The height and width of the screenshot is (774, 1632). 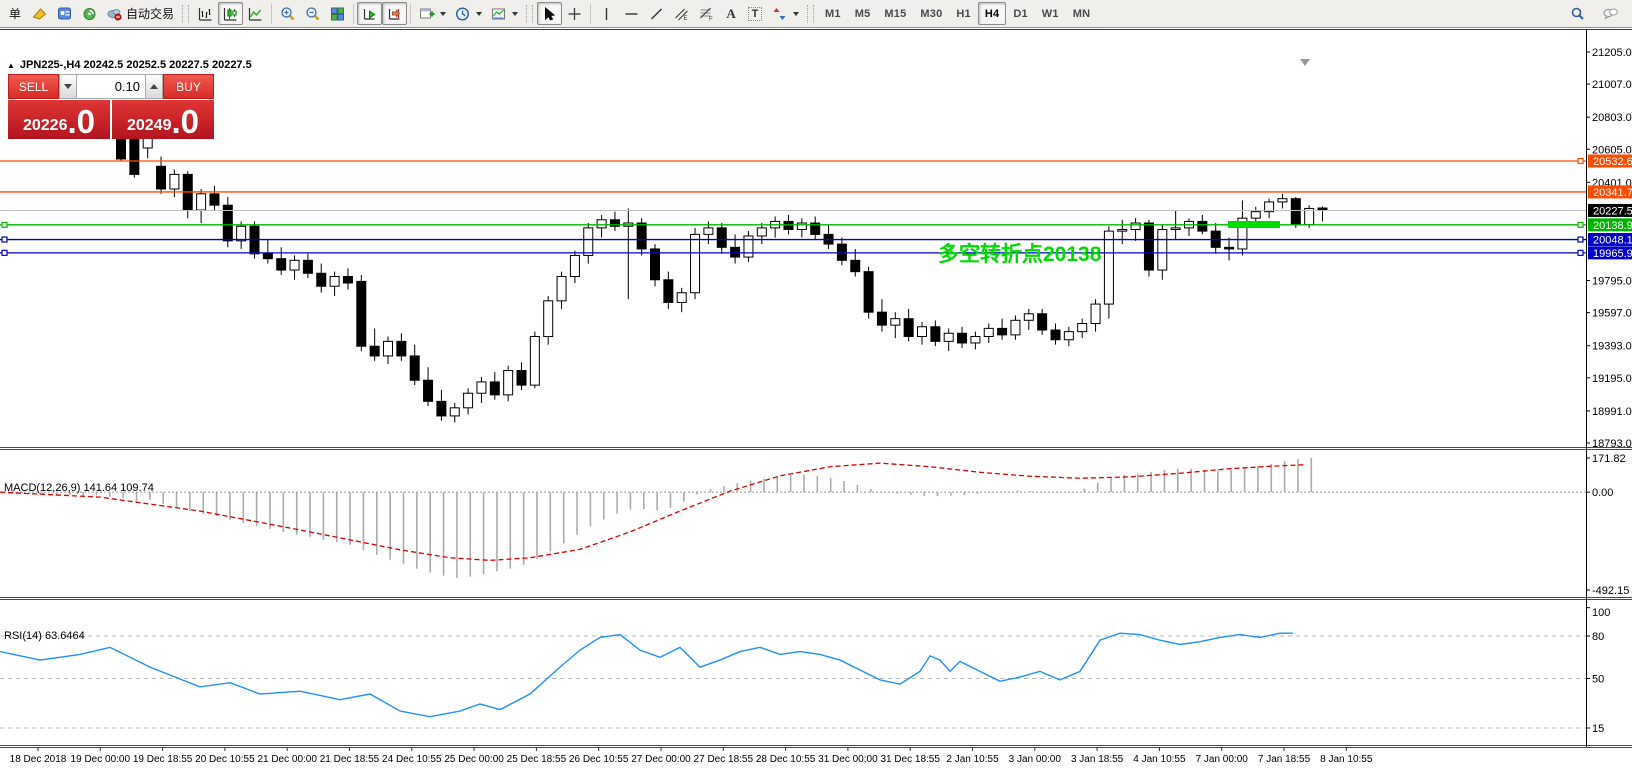 I want to click on text-tool-button: A, so click(x=731, y=13).